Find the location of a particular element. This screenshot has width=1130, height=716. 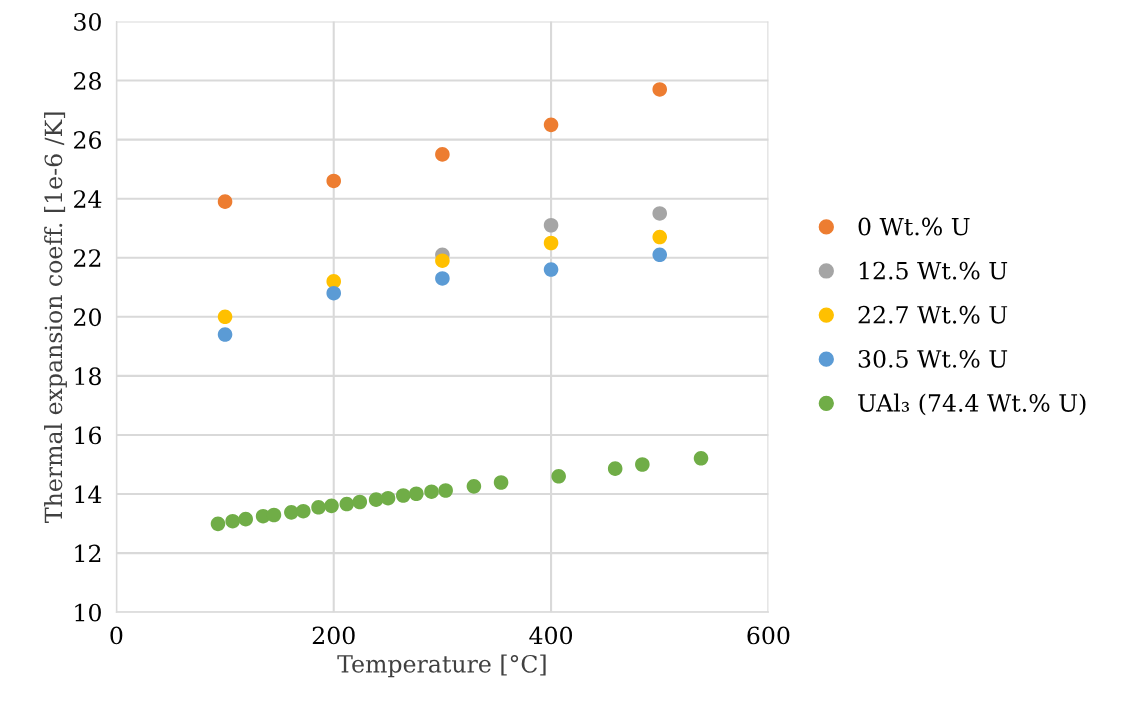

legend-label: 22.7 Wt.% U is located at coordinates (933, 314).